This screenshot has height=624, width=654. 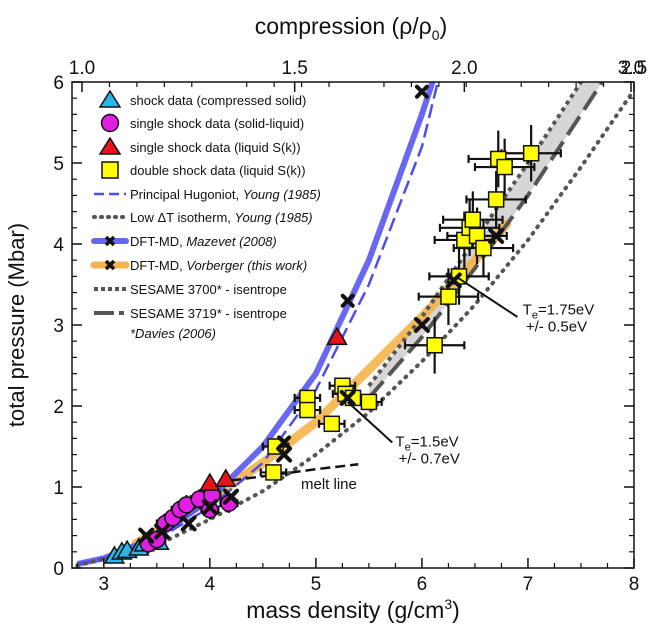 I want to click on y-tick-label: 6, so click(x=58, y=83).